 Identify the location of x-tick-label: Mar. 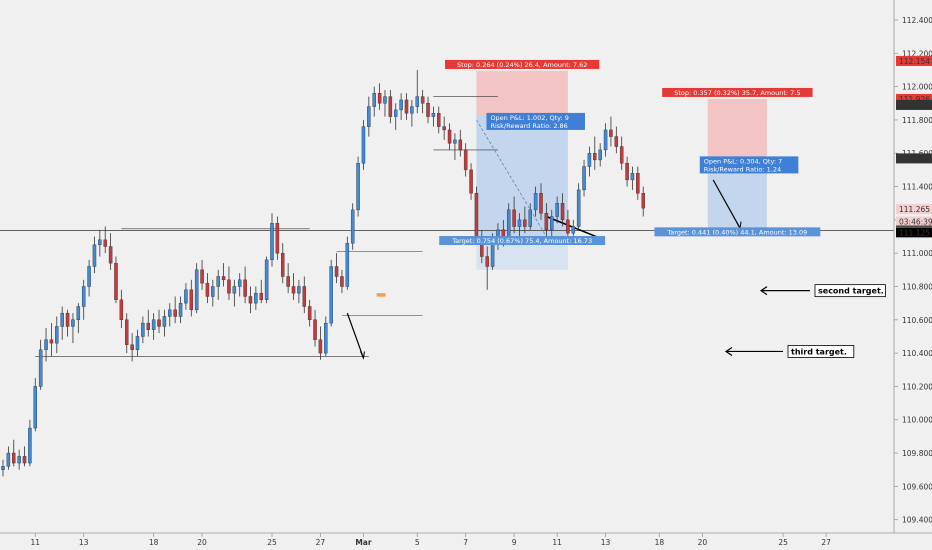
(363, 542).